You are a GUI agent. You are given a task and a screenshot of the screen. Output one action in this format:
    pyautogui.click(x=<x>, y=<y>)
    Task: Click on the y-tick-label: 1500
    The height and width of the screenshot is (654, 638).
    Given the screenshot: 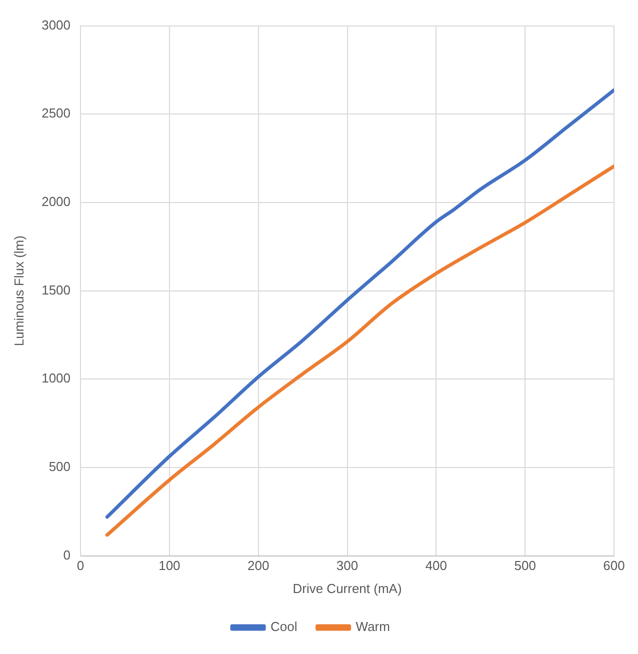 What is the action you would take?
    pyautogui.click(x=56, y=290)
    